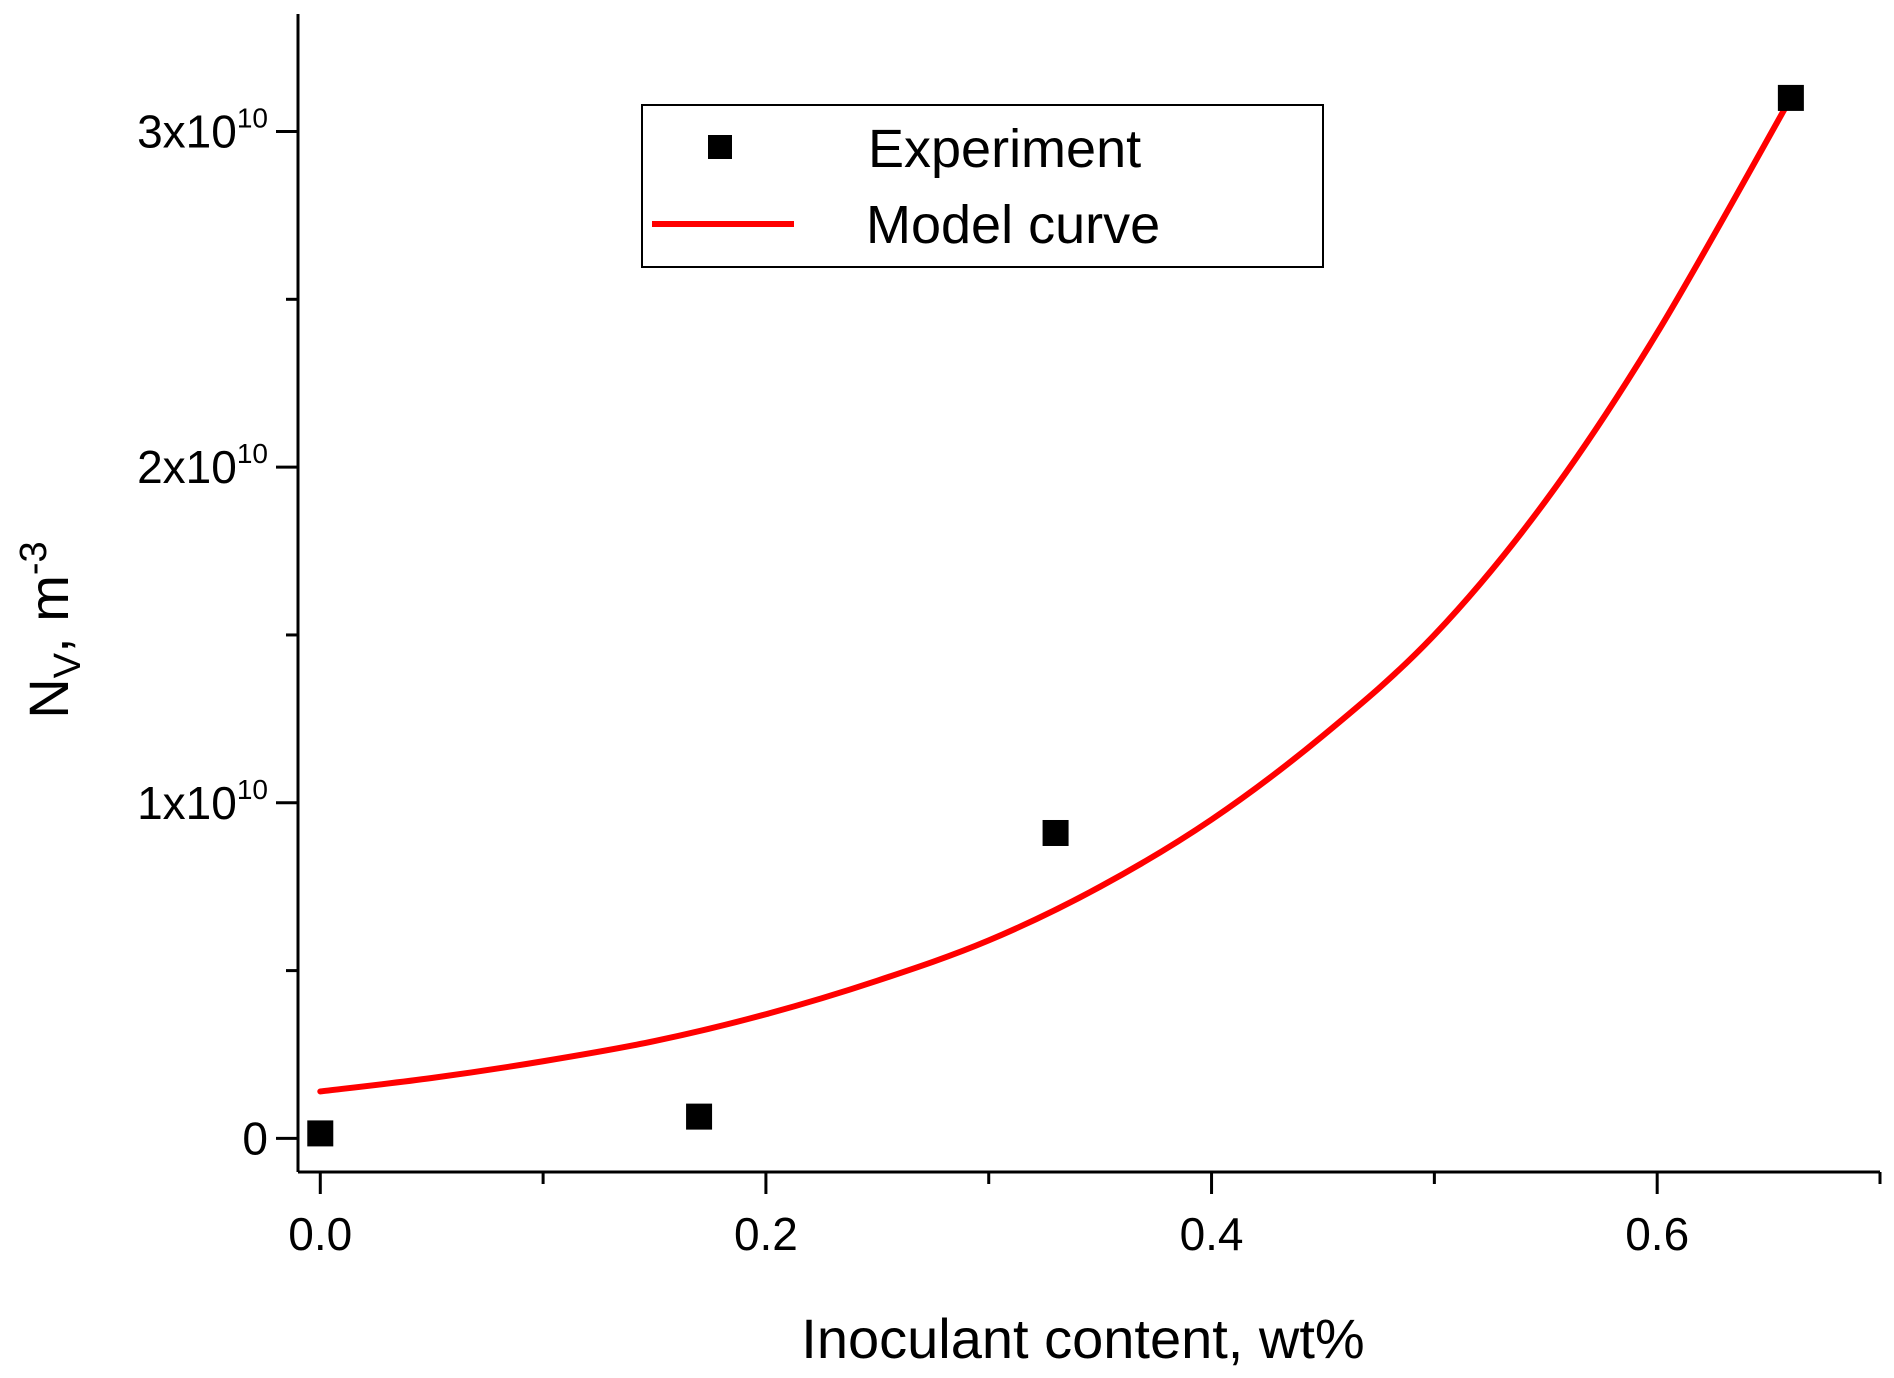  Describe the element at coordinates (766, 1234) in the screenshot. I see `x-tick-label-1: 0.2` at that location.